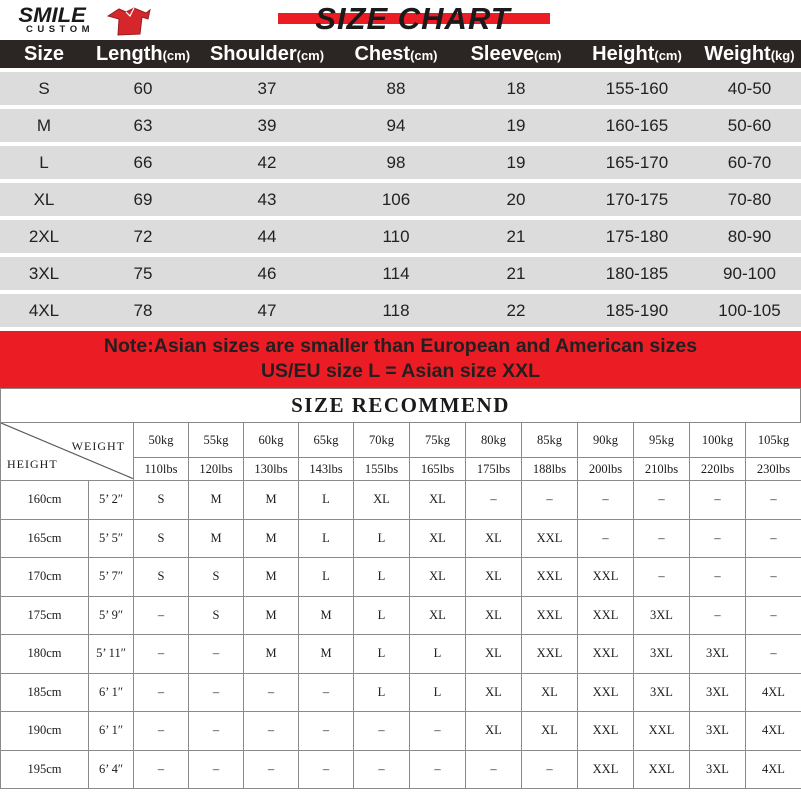  I want to click on cell-size: XL, so click(44, 199).